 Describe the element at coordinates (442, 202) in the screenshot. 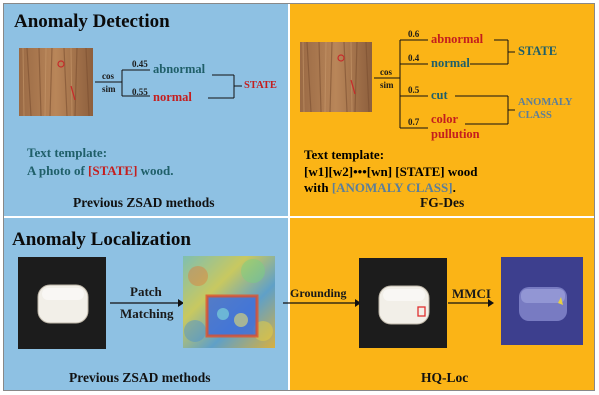

I see `caption-fg-des: FG-Des` at that location.